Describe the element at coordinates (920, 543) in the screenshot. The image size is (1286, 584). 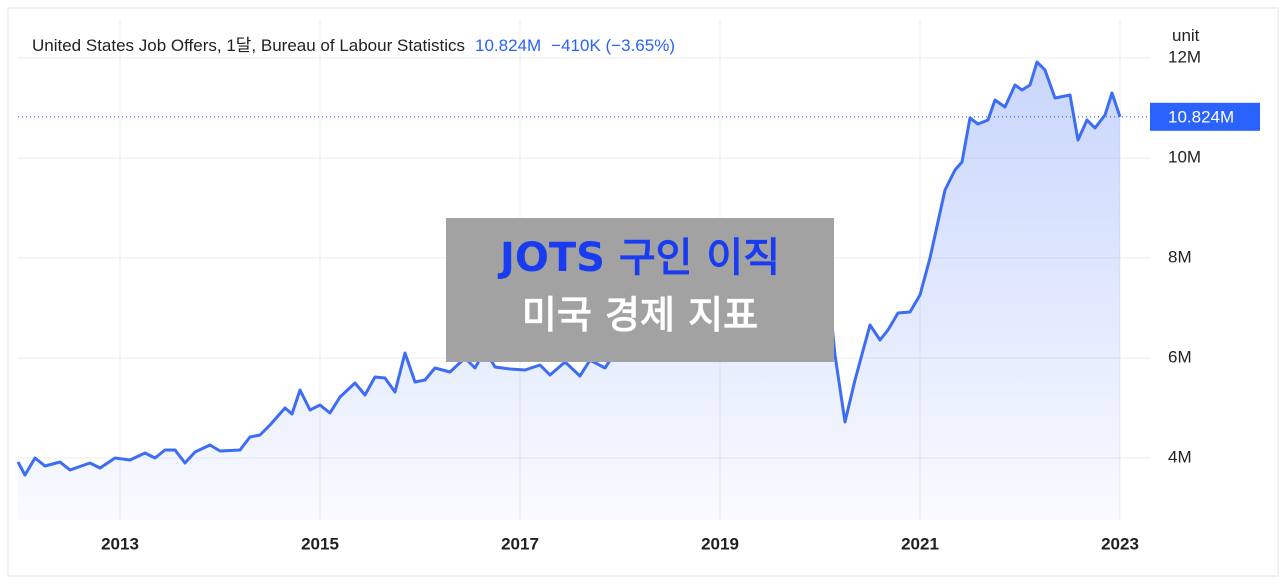
I see `x-tick-label: 2021` at that location.